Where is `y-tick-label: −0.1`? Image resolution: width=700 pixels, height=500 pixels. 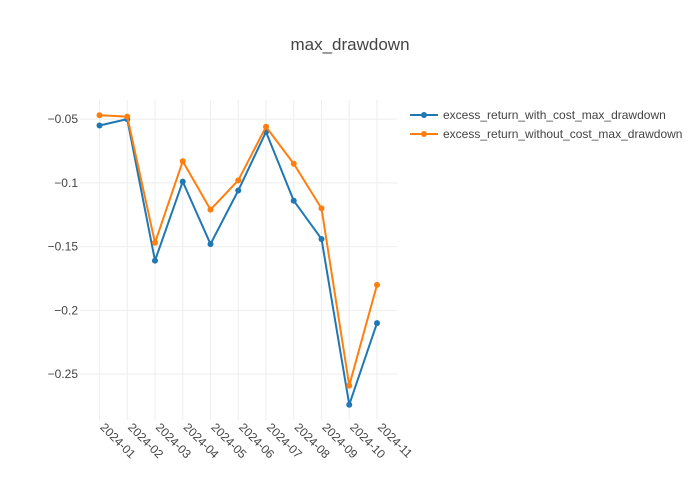 y-tick-label: −0.1 is located at coordinates (66, 183).